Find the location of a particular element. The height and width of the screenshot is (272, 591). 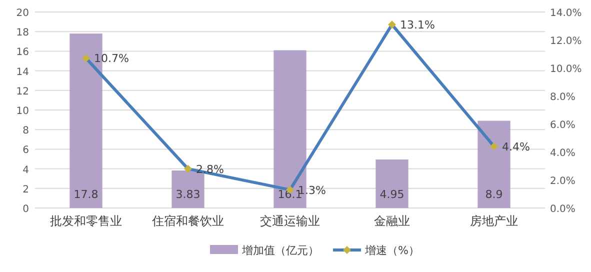

x-tick-label: 交通运输业 is located at coordinates (290, 221).